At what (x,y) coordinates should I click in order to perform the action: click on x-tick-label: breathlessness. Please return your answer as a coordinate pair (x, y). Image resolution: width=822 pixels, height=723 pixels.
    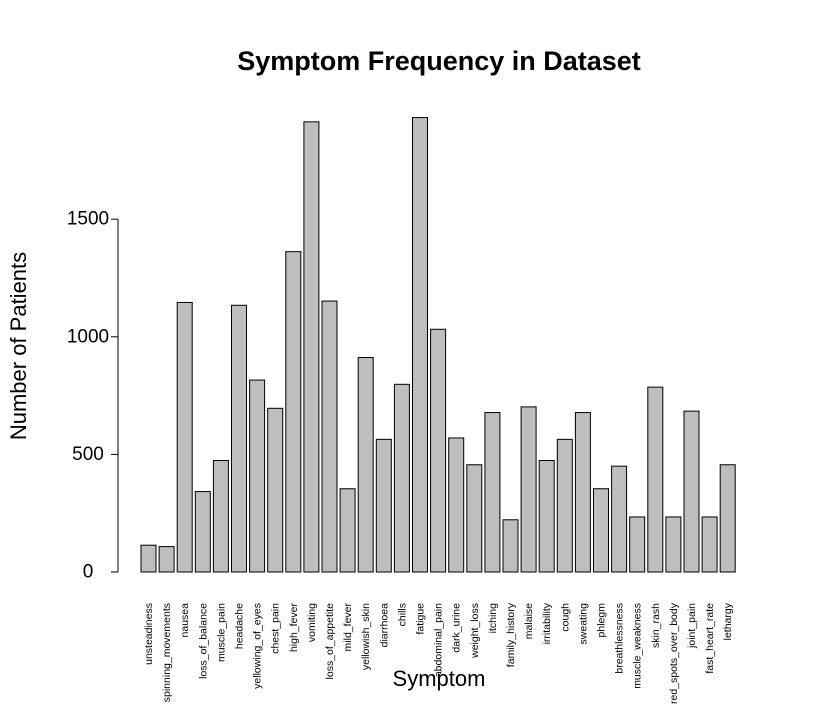
    Looking at the image, I should click on (620, 638).